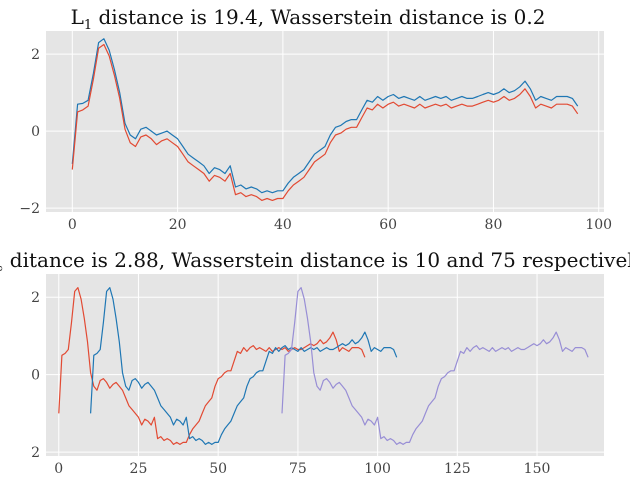  What do you see at coordinates (457, 469) in the screenshot?
I see `chart-2-xtick-label: 125` at bounding box center [457, 469].